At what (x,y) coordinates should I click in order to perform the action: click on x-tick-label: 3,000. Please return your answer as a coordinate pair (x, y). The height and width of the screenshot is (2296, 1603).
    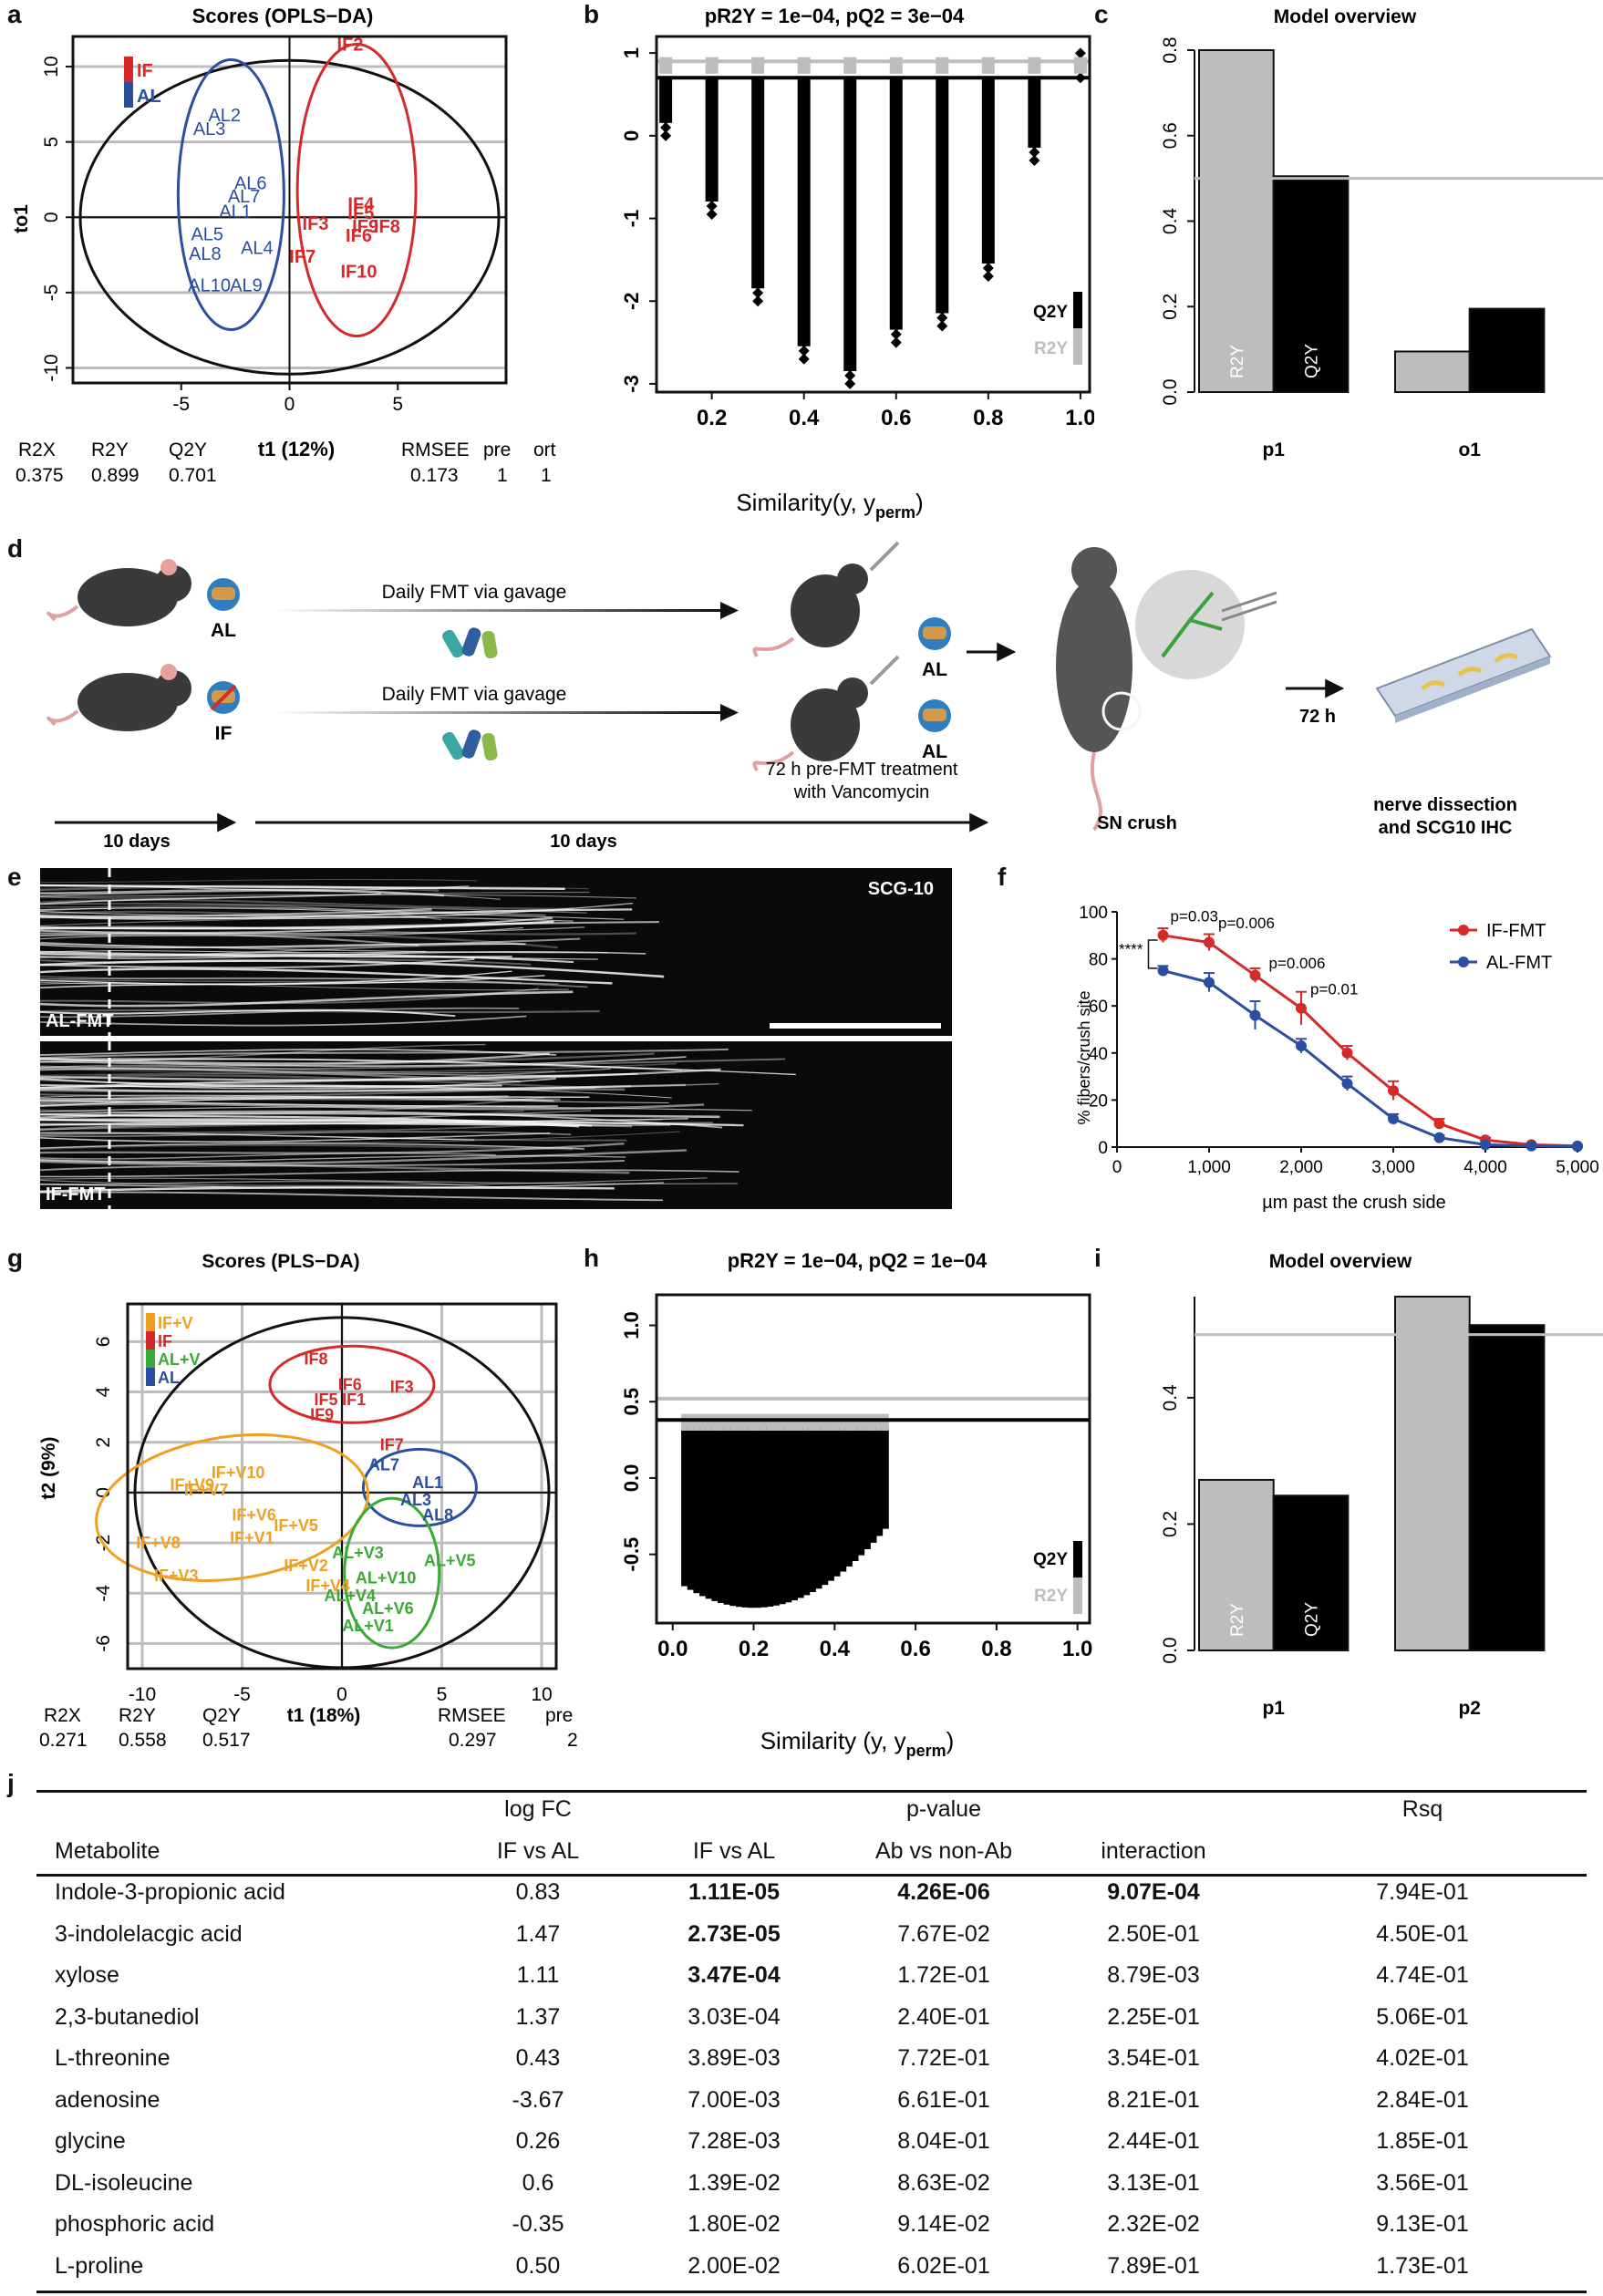
    Looking at the image, I should click on (1393, 1167).